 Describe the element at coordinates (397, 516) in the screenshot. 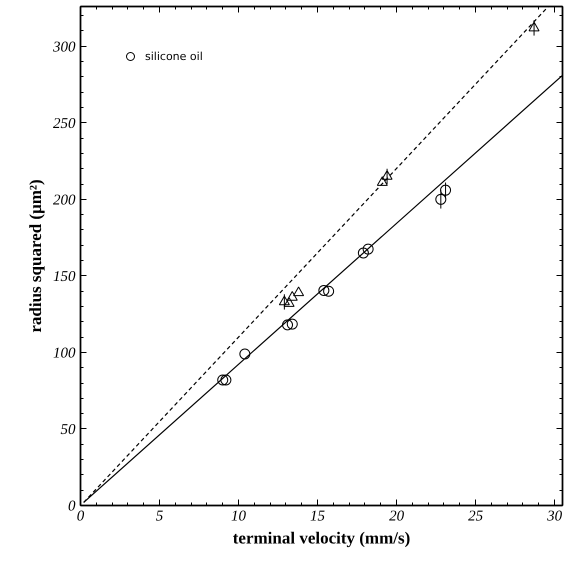

I see `x-tick-label: 20` at that location.